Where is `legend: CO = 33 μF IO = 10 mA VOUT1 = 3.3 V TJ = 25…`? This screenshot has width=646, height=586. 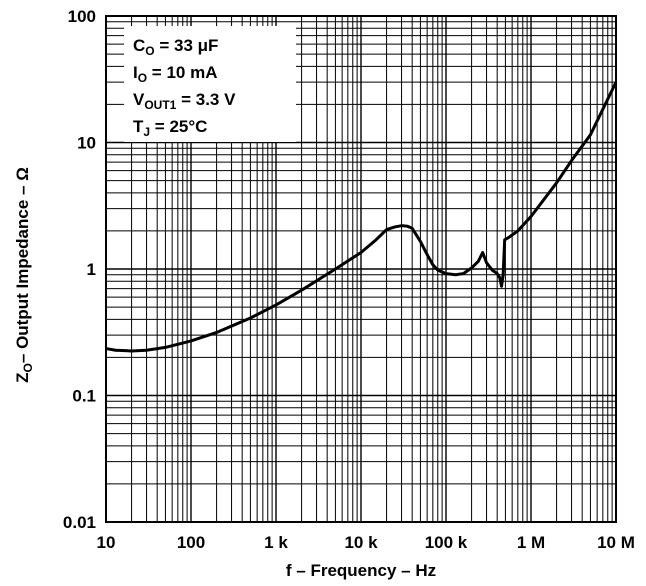 legend: CO = 33 μF IO = 10 mA VOUT1 = 3.3 V TJ = 25… is located at coordinates (184, 87).